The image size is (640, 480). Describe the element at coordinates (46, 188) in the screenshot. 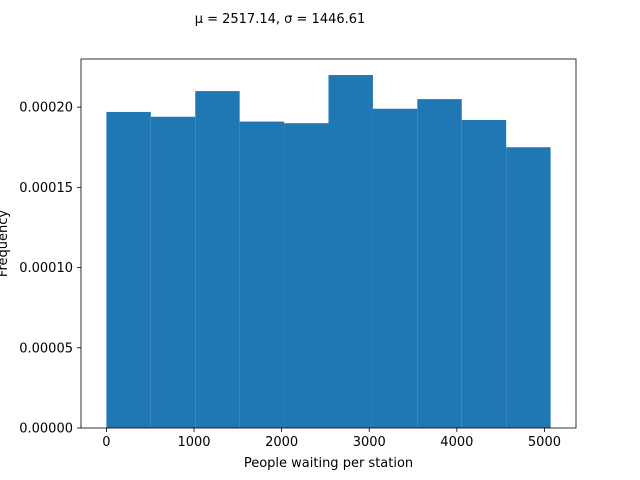

I see `y-tick-label: 0.00015` at that location.